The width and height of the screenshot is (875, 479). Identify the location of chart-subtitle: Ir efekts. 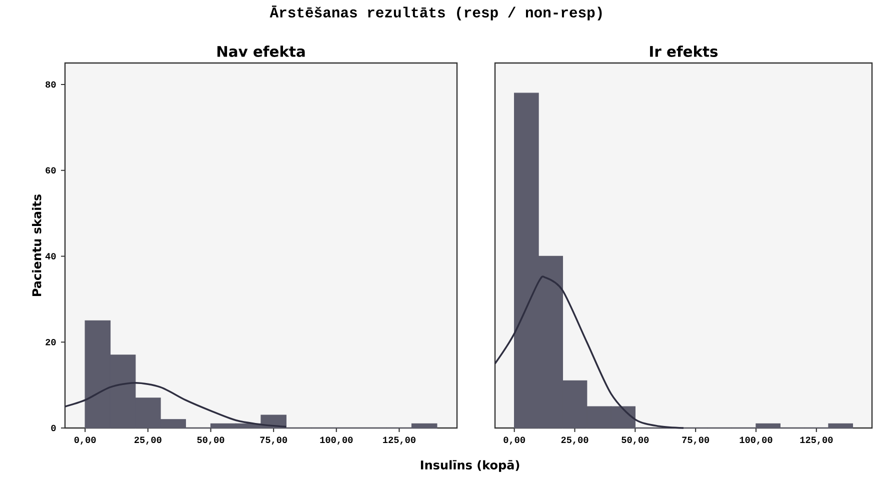
(684, 51).